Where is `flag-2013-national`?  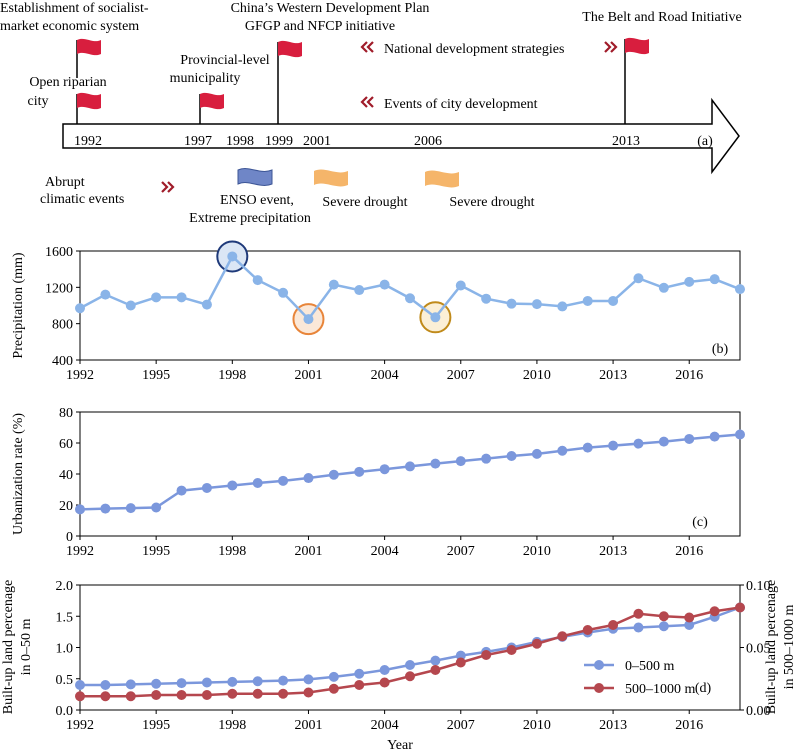 flag-2013-national is located at coordinates (637, 46).